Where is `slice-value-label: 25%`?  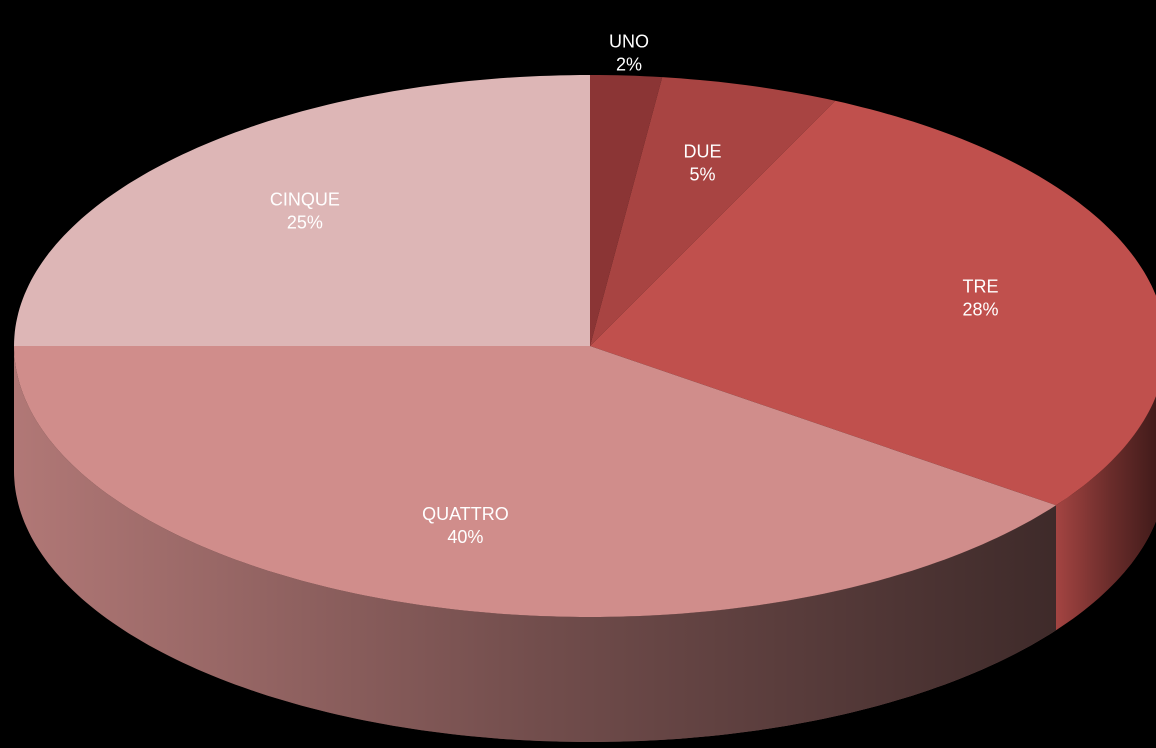
slice-value-label: 25% is located at coordinates (305, 223).